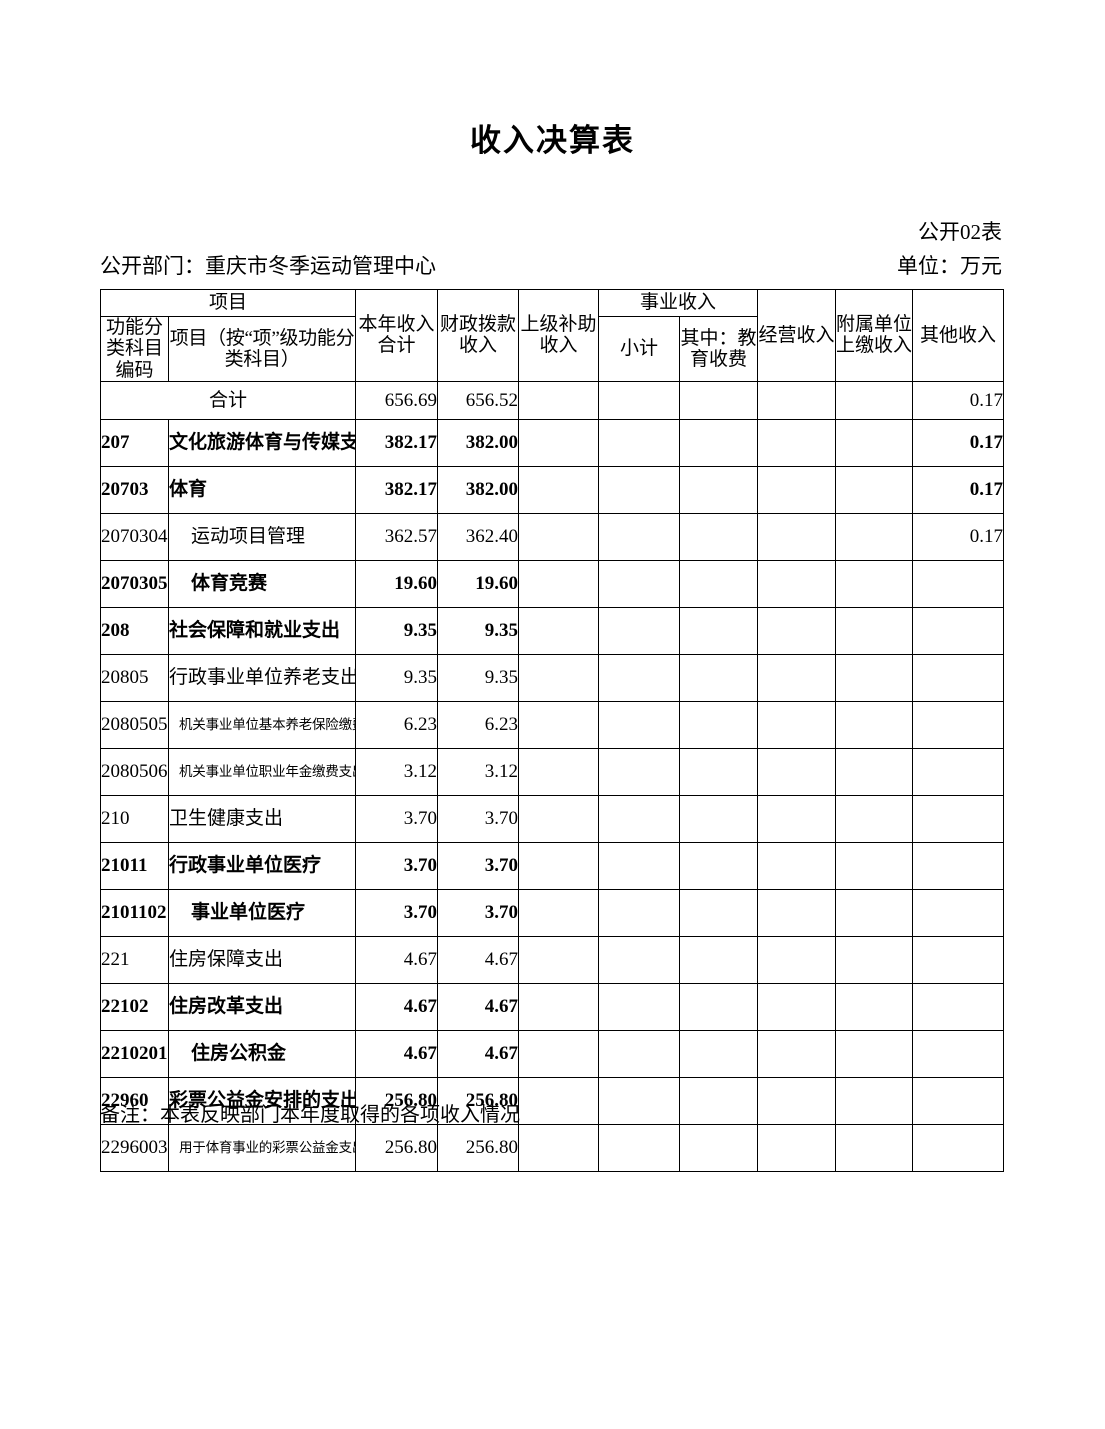 This screenshot has height=1429, width=1105. What do you see at coordinates (478, 818) in the screenshot?
I see `row-fiscal-cell: 3.70` at bounding box center [478, 818].